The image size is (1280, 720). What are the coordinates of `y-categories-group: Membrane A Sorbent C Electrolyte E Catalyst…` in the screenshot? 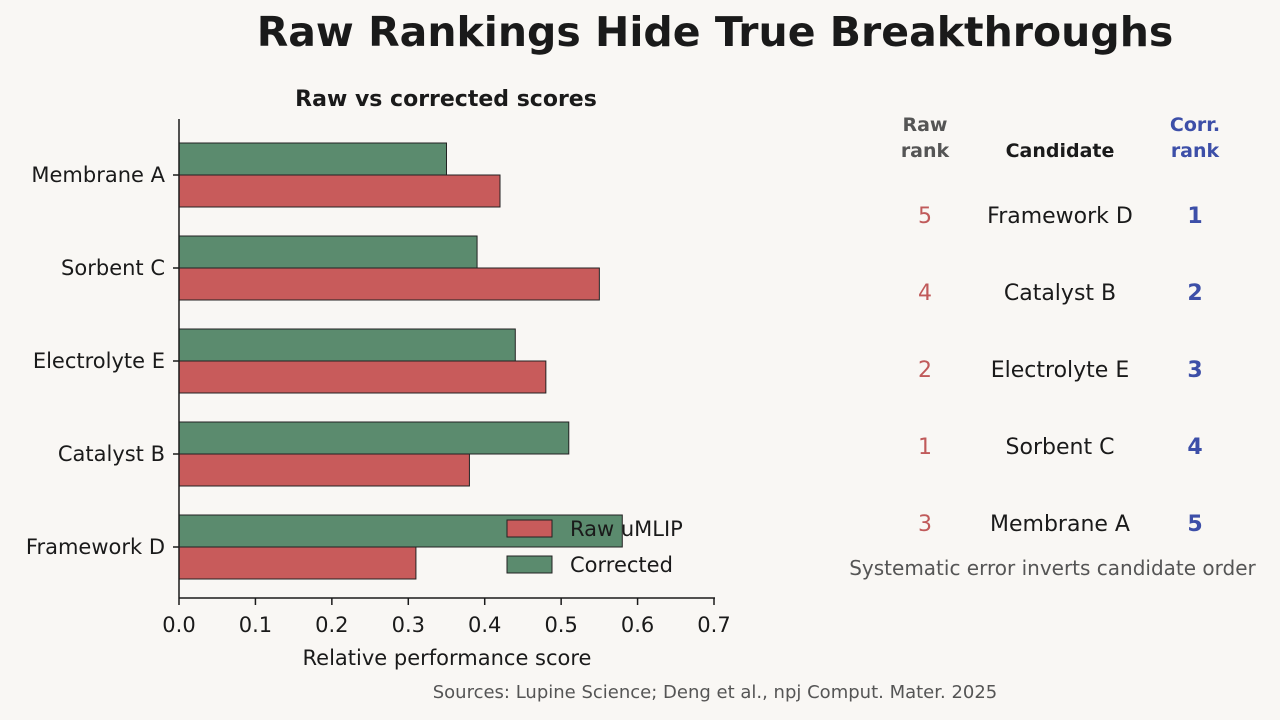 It's located at (102, 361).